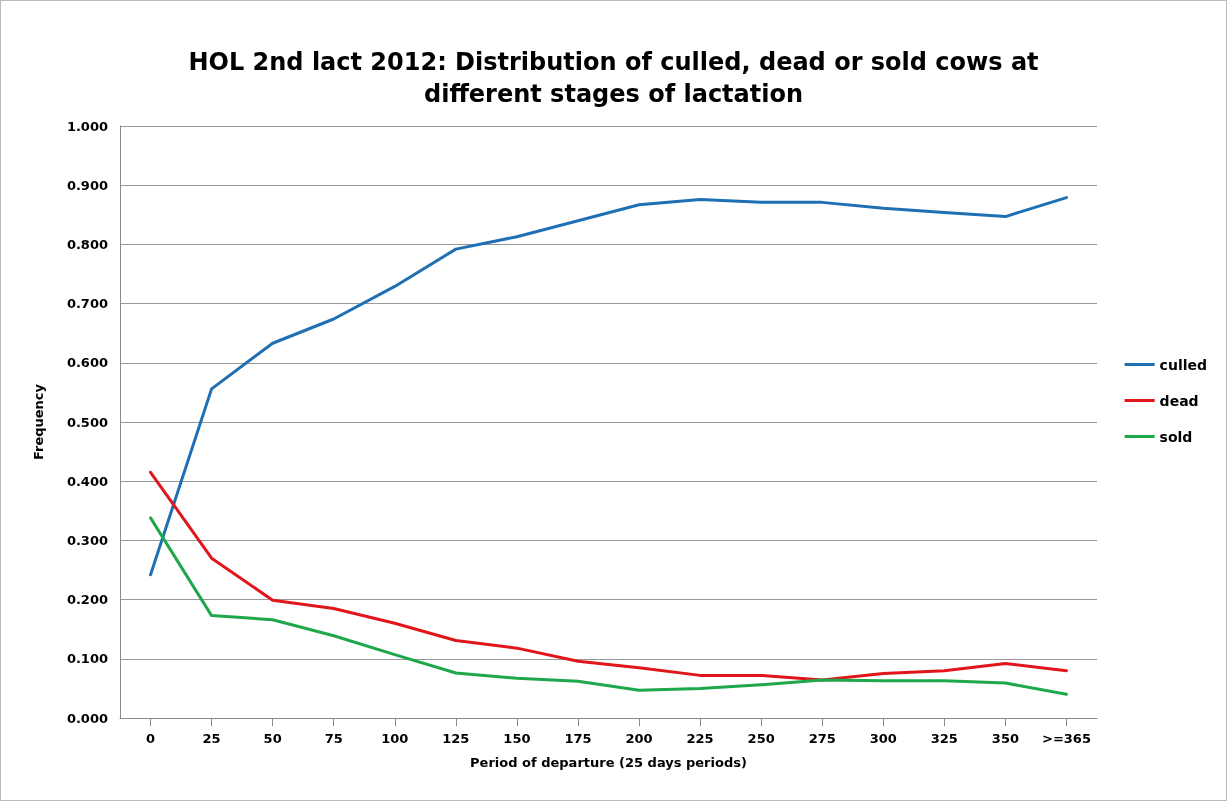 This screenshot has width=1227, height=801. What do you see at coordinates (822, 738) in the screenshot?
I see `x-tick-label: 275` at bounding box center [822, 738].